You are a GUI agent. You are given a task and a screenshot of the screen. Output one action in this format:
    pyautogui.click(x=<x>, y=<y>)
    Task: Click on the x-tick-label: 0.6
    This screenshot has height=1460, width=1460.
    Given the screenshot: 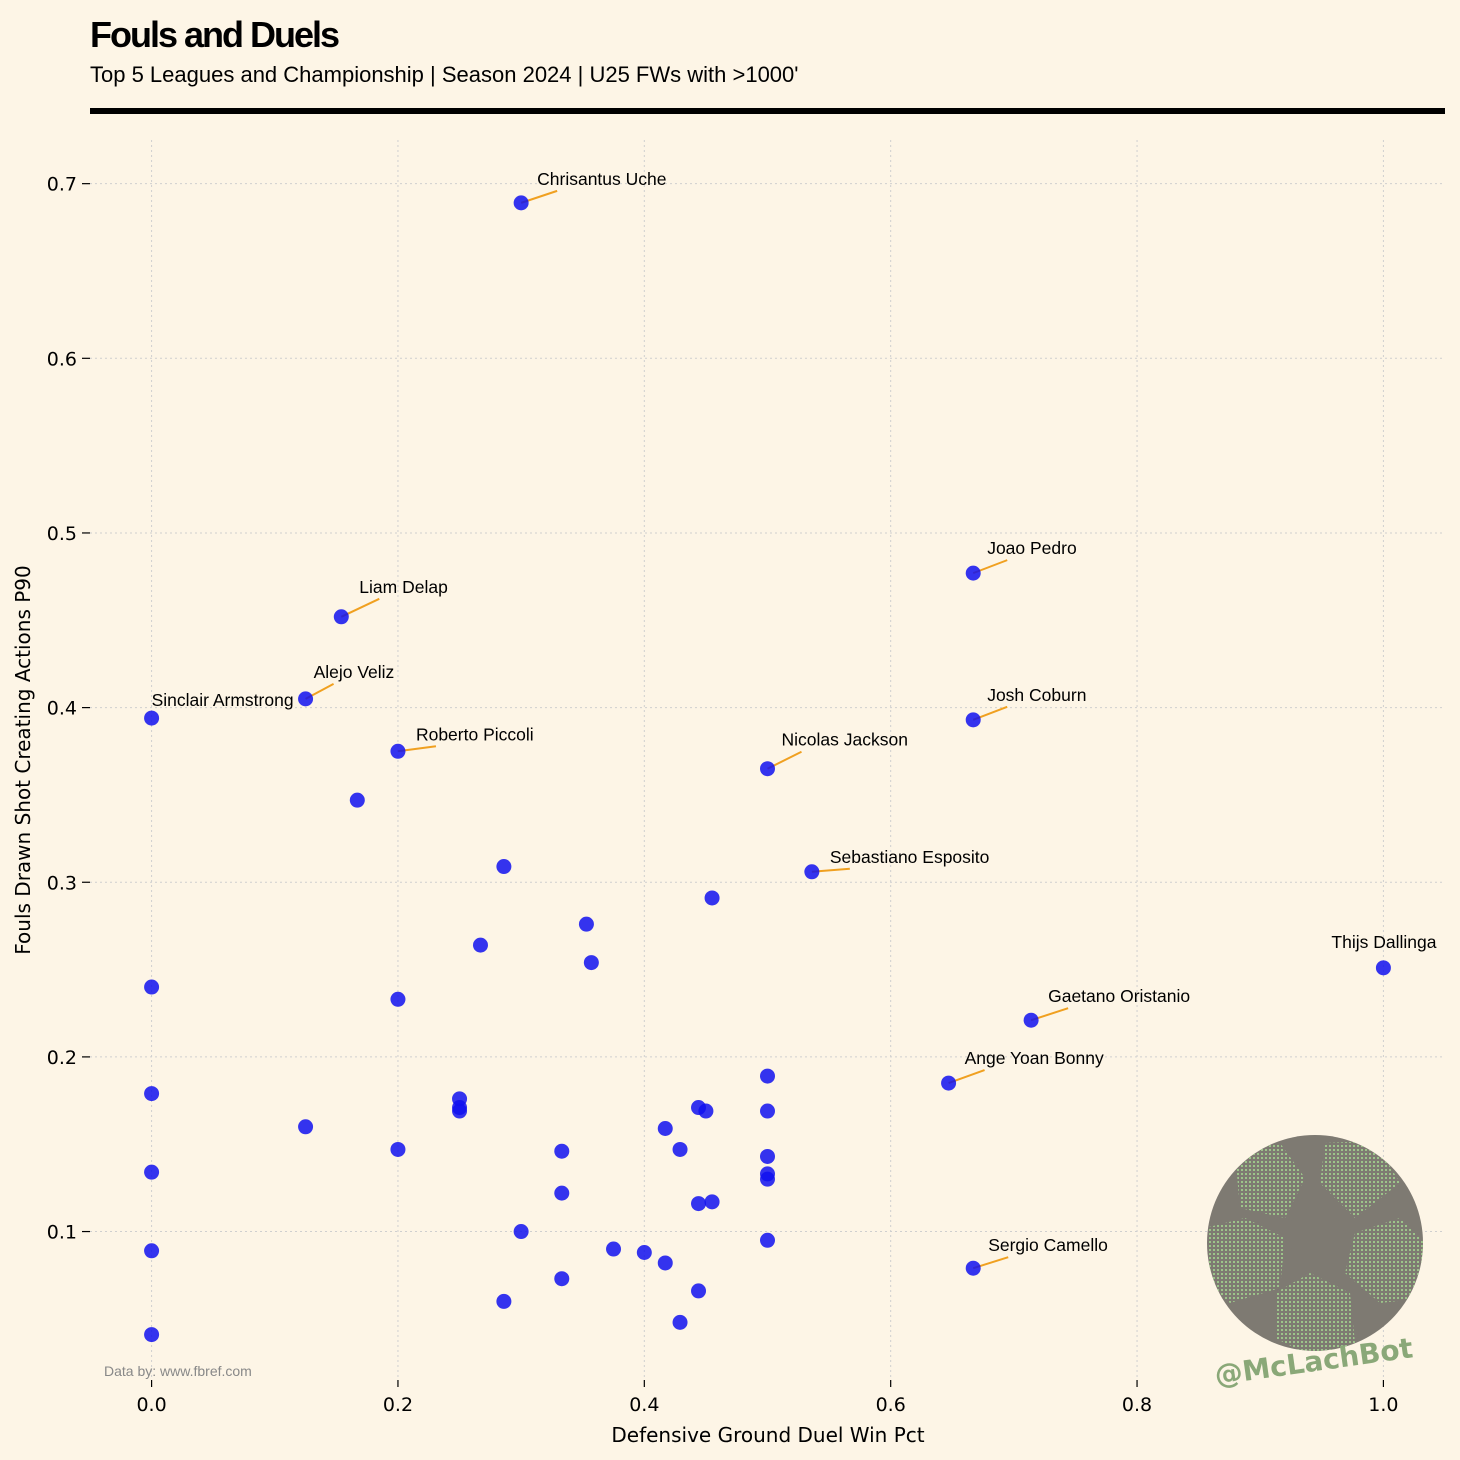 What is the action you would take?
    pyautogui.click(x=891, y=1405)
    